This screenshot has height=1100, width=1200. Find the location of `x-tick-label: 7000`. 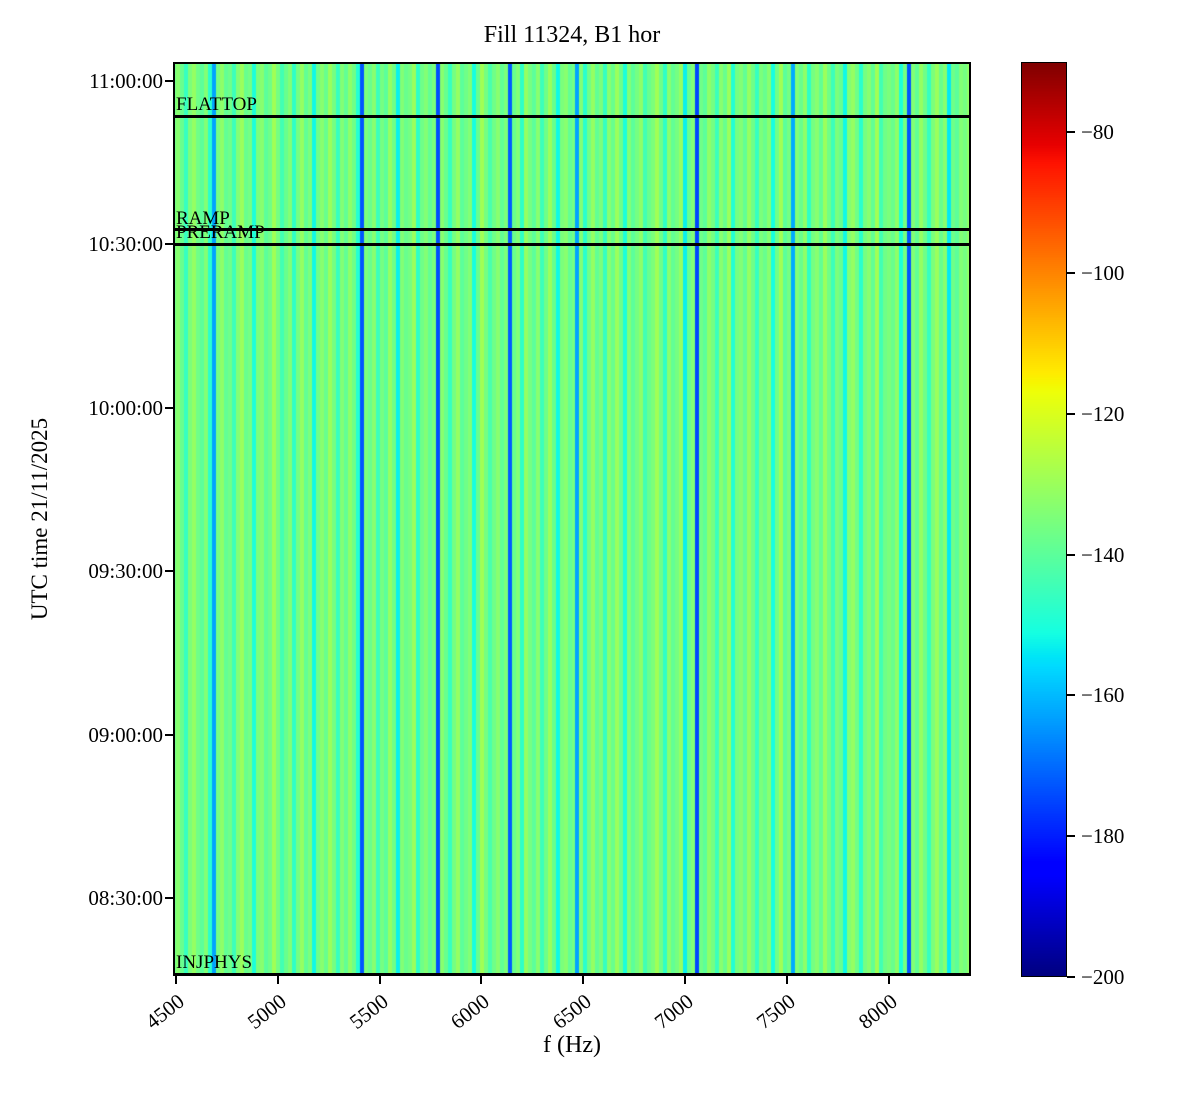

x-tick-label: 7000 is located at coordinates (673, 1011).